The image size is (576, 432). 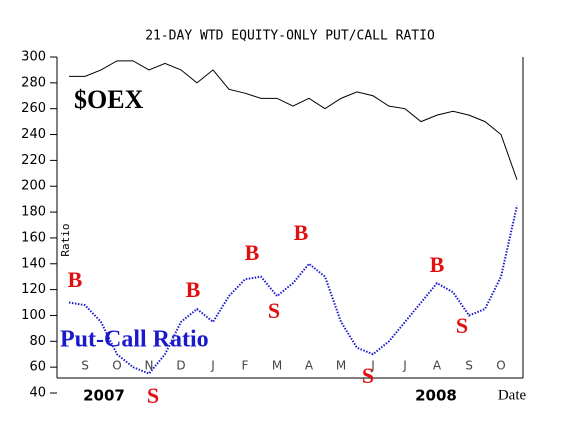 I want to click on x-axis-label: Date, so click(x=512, y=395).